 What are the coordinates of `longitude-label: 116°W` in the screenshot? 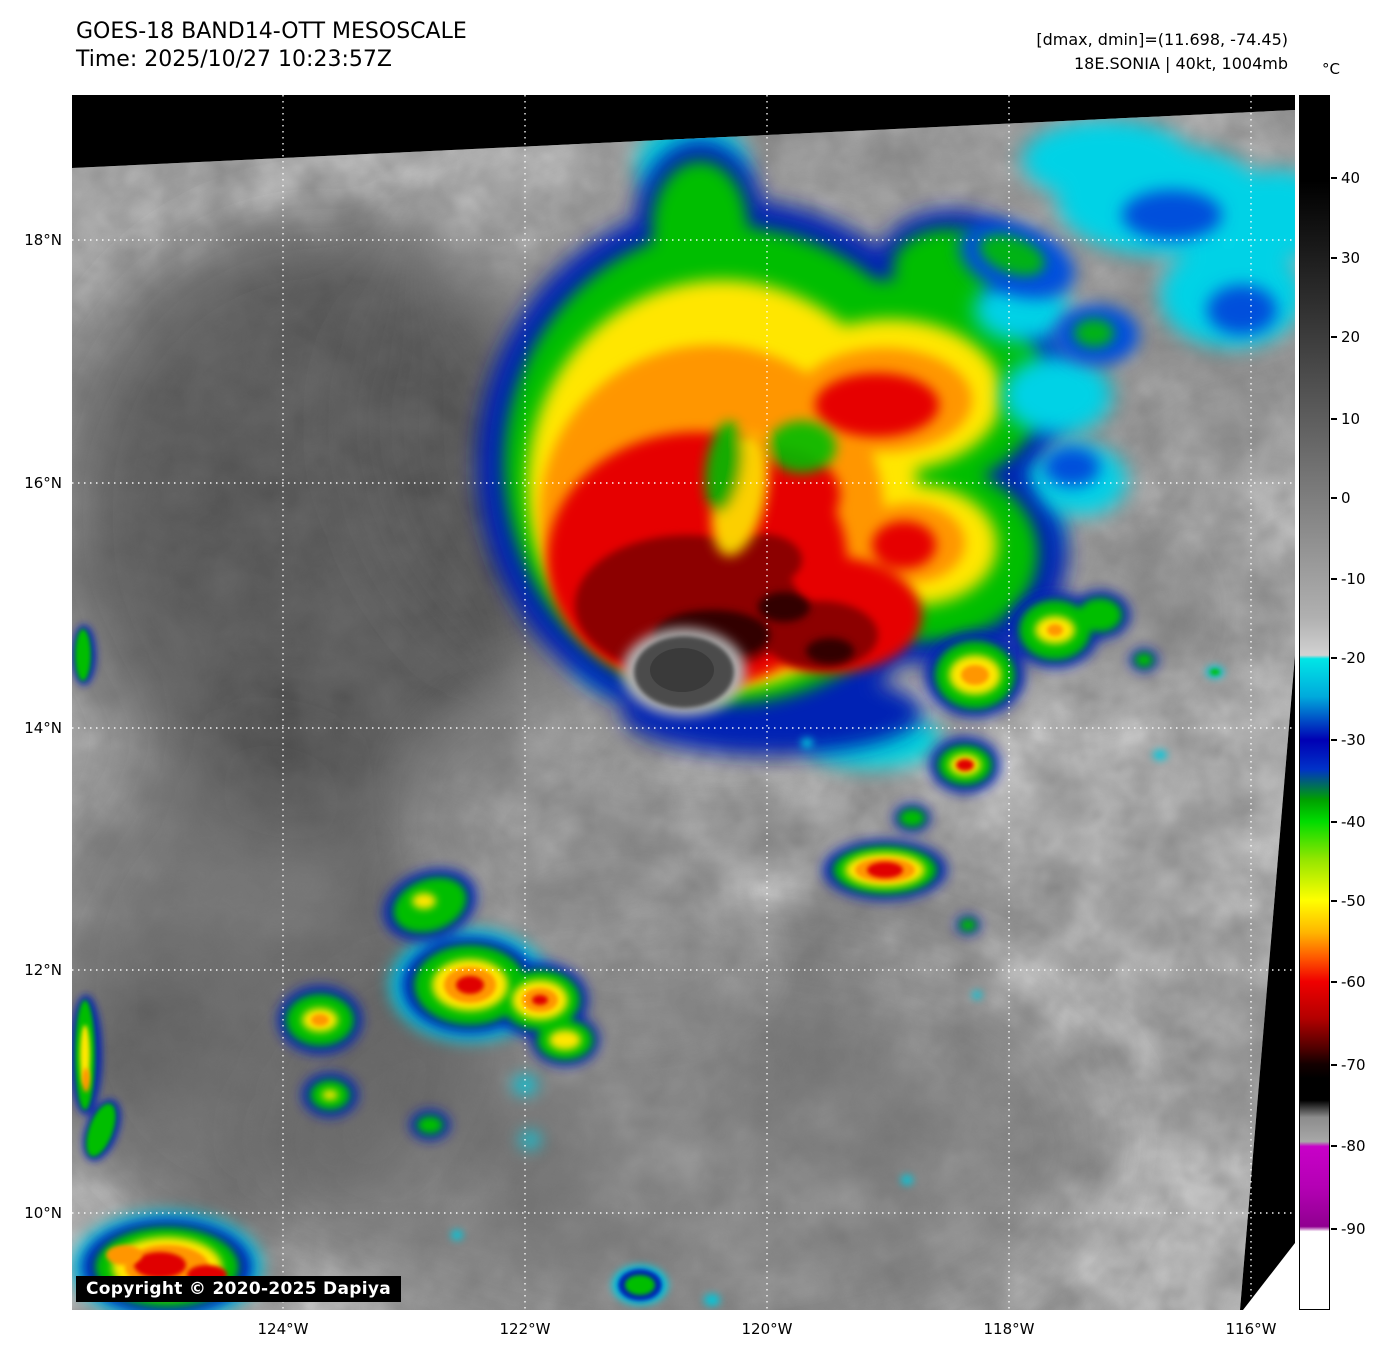 It's located at (1251, 1329).